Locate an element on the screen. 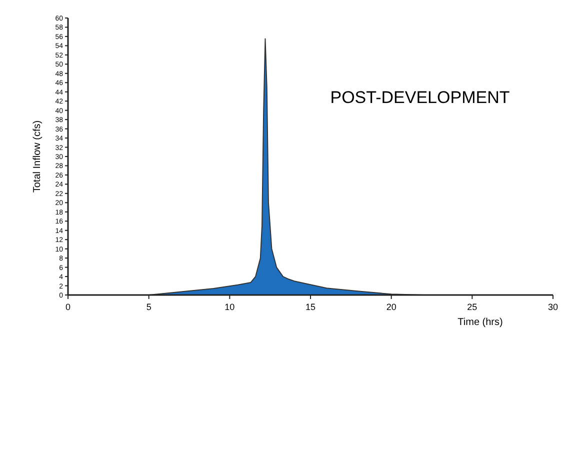 Image resolution: width=575 pixels, height=453 pixels. y-axis-title: Total Inflow (cfs) is located at coordinates (37, 156).